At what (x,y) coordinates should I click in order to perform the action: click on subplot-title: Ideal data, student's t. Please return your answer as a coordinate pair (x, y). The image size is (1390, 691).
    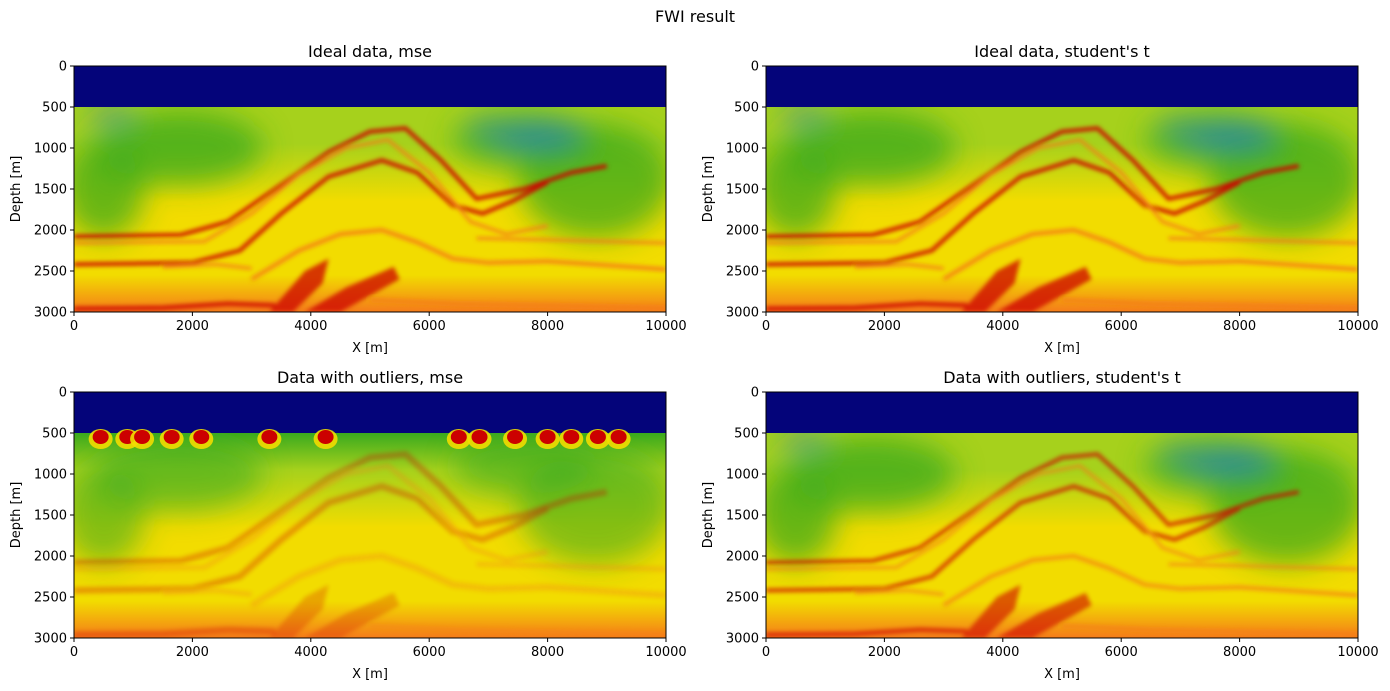
    Looking at the image, I should click on (1062, 51).